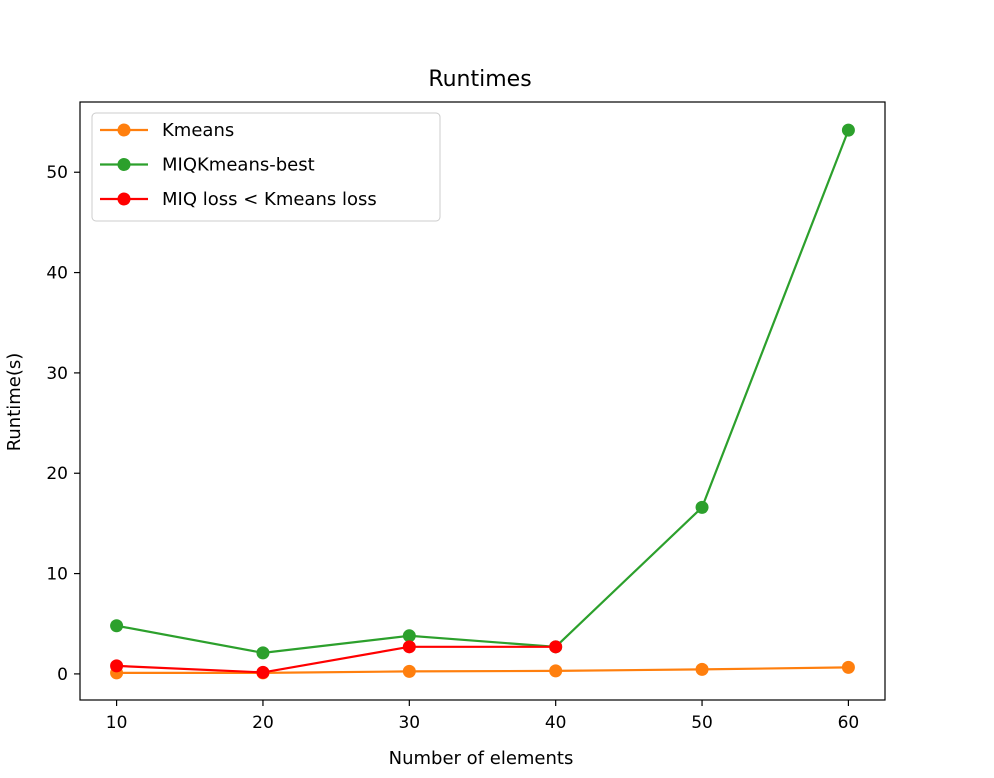  Describe the element at coordinates (479, 79) in the screenshot. I see `chart-title: Runtimes` at that location.